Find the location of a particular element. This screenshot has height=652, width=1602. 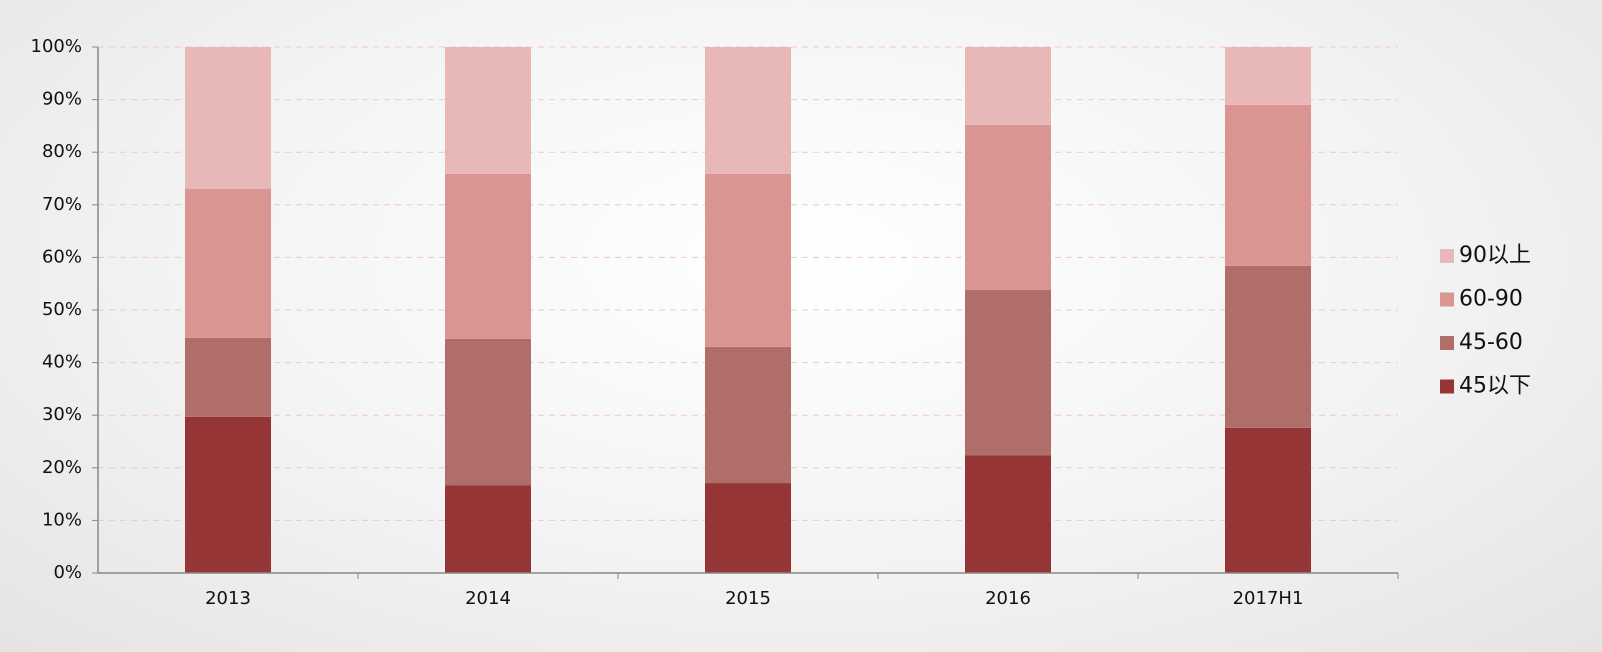

legend-label: 90以上 is located at coordinates (1495, 255).